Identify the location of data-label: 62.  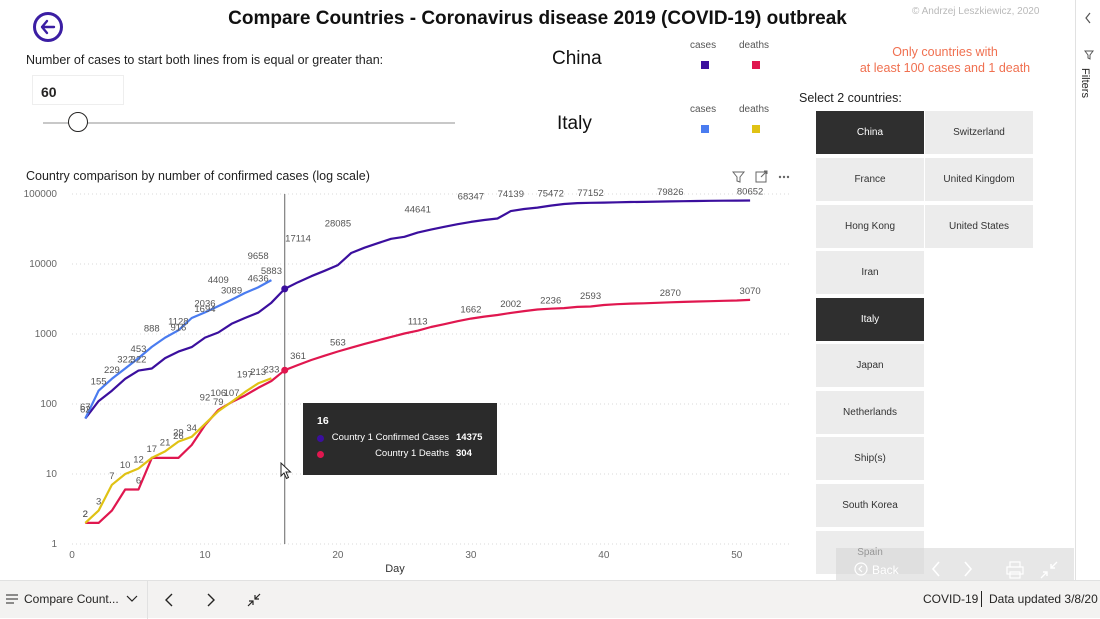
(85, 410).